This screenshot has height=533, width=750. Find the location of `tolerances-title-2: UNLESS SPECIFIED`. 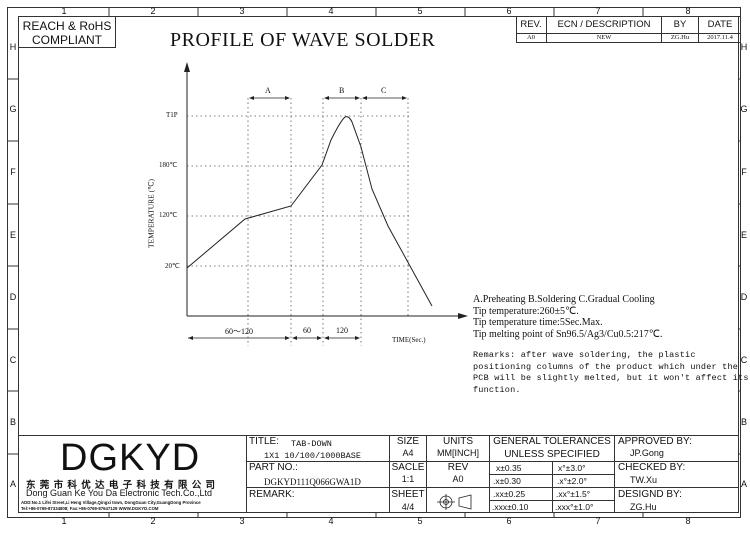

tolerances-title-2: UNLESS SPECIFIED is located at coordinates (552, 454).